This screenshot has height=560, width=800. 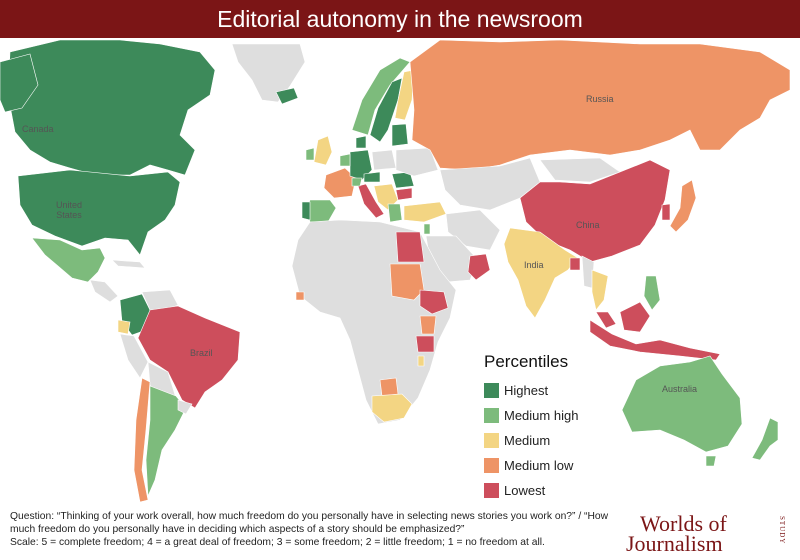 What do you see at coordinates (268, 73) in the screenshot?
I see `country-greenland` at bounding box center [268, 73].